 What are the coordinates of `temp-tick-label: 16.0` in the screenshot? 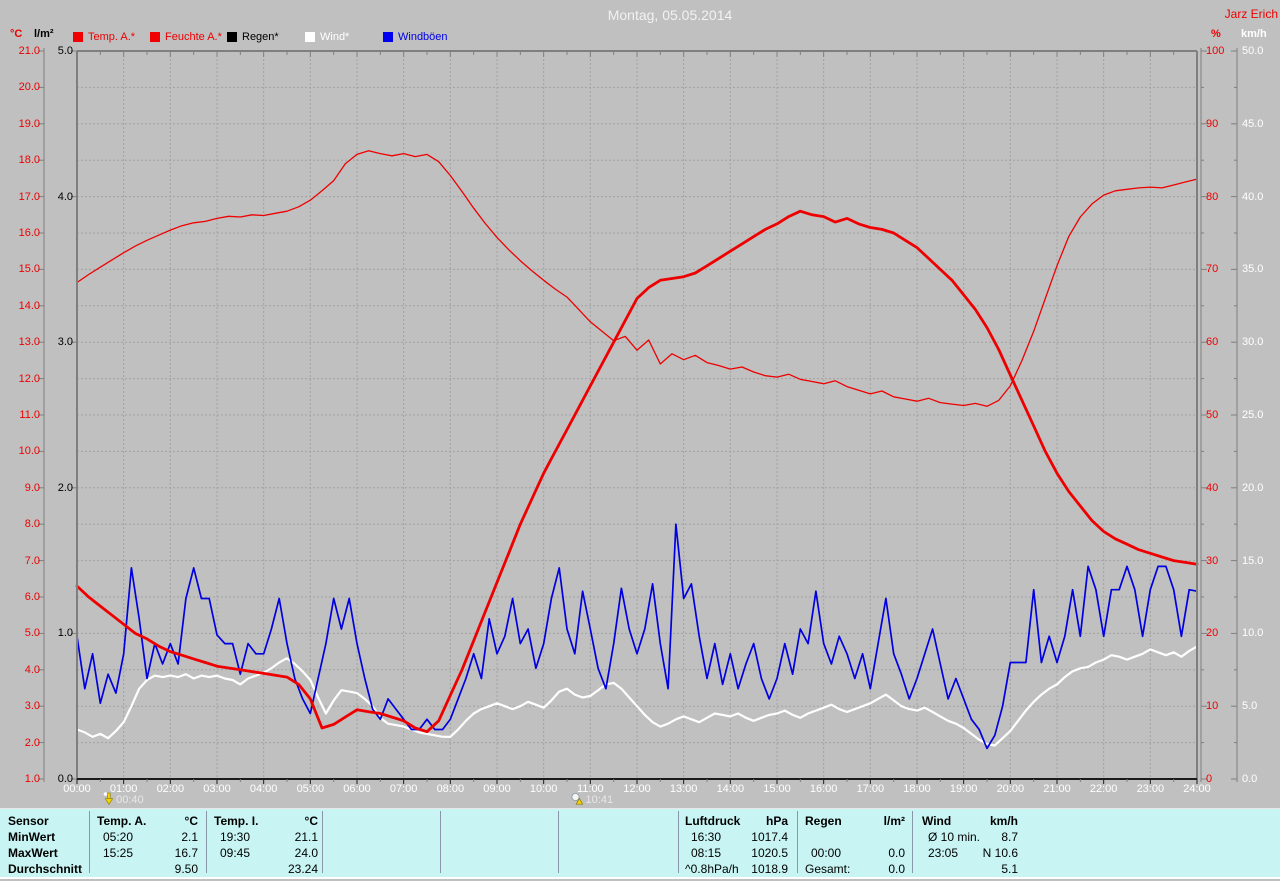 It's located at (29, 233).